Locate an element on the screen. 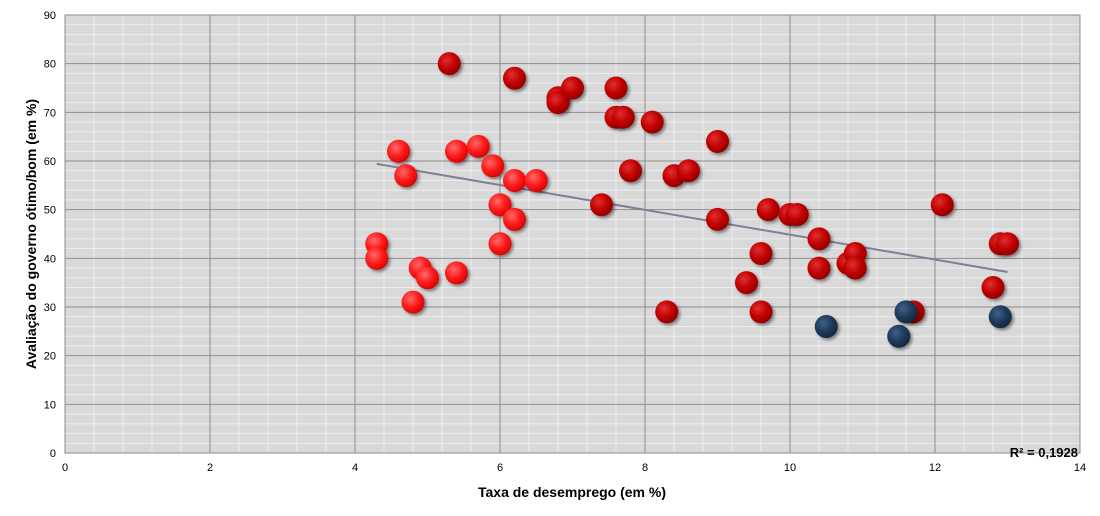  y-tick-label: 20 is located at coordinates (50, 357).